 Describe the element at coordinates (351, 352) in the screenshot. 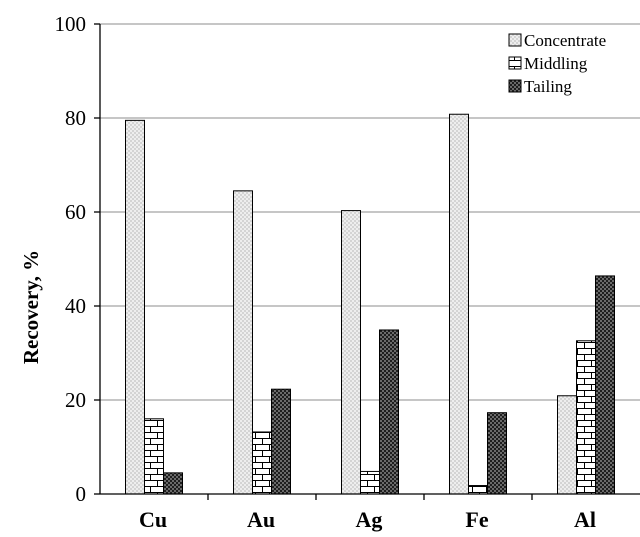

I see `bar-ag-concentrate` at that location.